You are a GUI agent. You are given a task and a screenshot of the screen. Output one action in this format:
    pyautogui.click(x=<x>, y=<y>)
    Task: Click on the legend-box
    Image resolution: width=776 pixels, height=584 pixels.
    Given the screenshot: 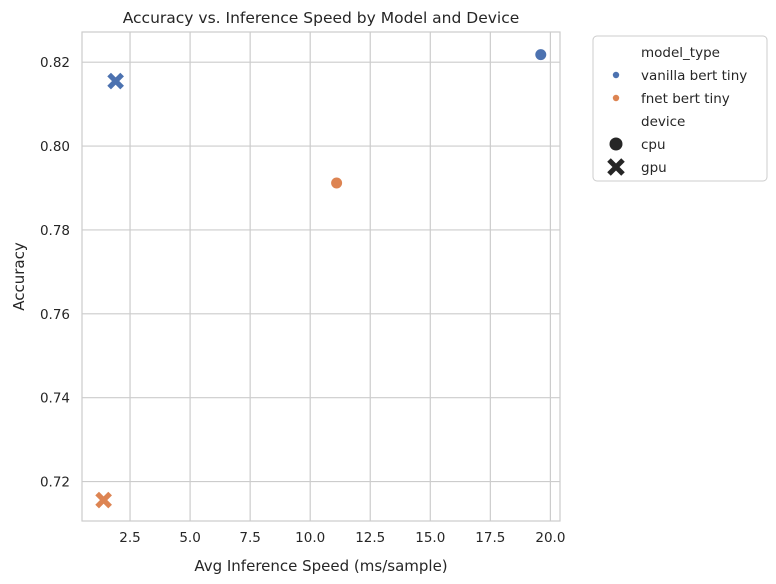 What is the action you would take?
    pyautogui.click(x=680, y=108)
    